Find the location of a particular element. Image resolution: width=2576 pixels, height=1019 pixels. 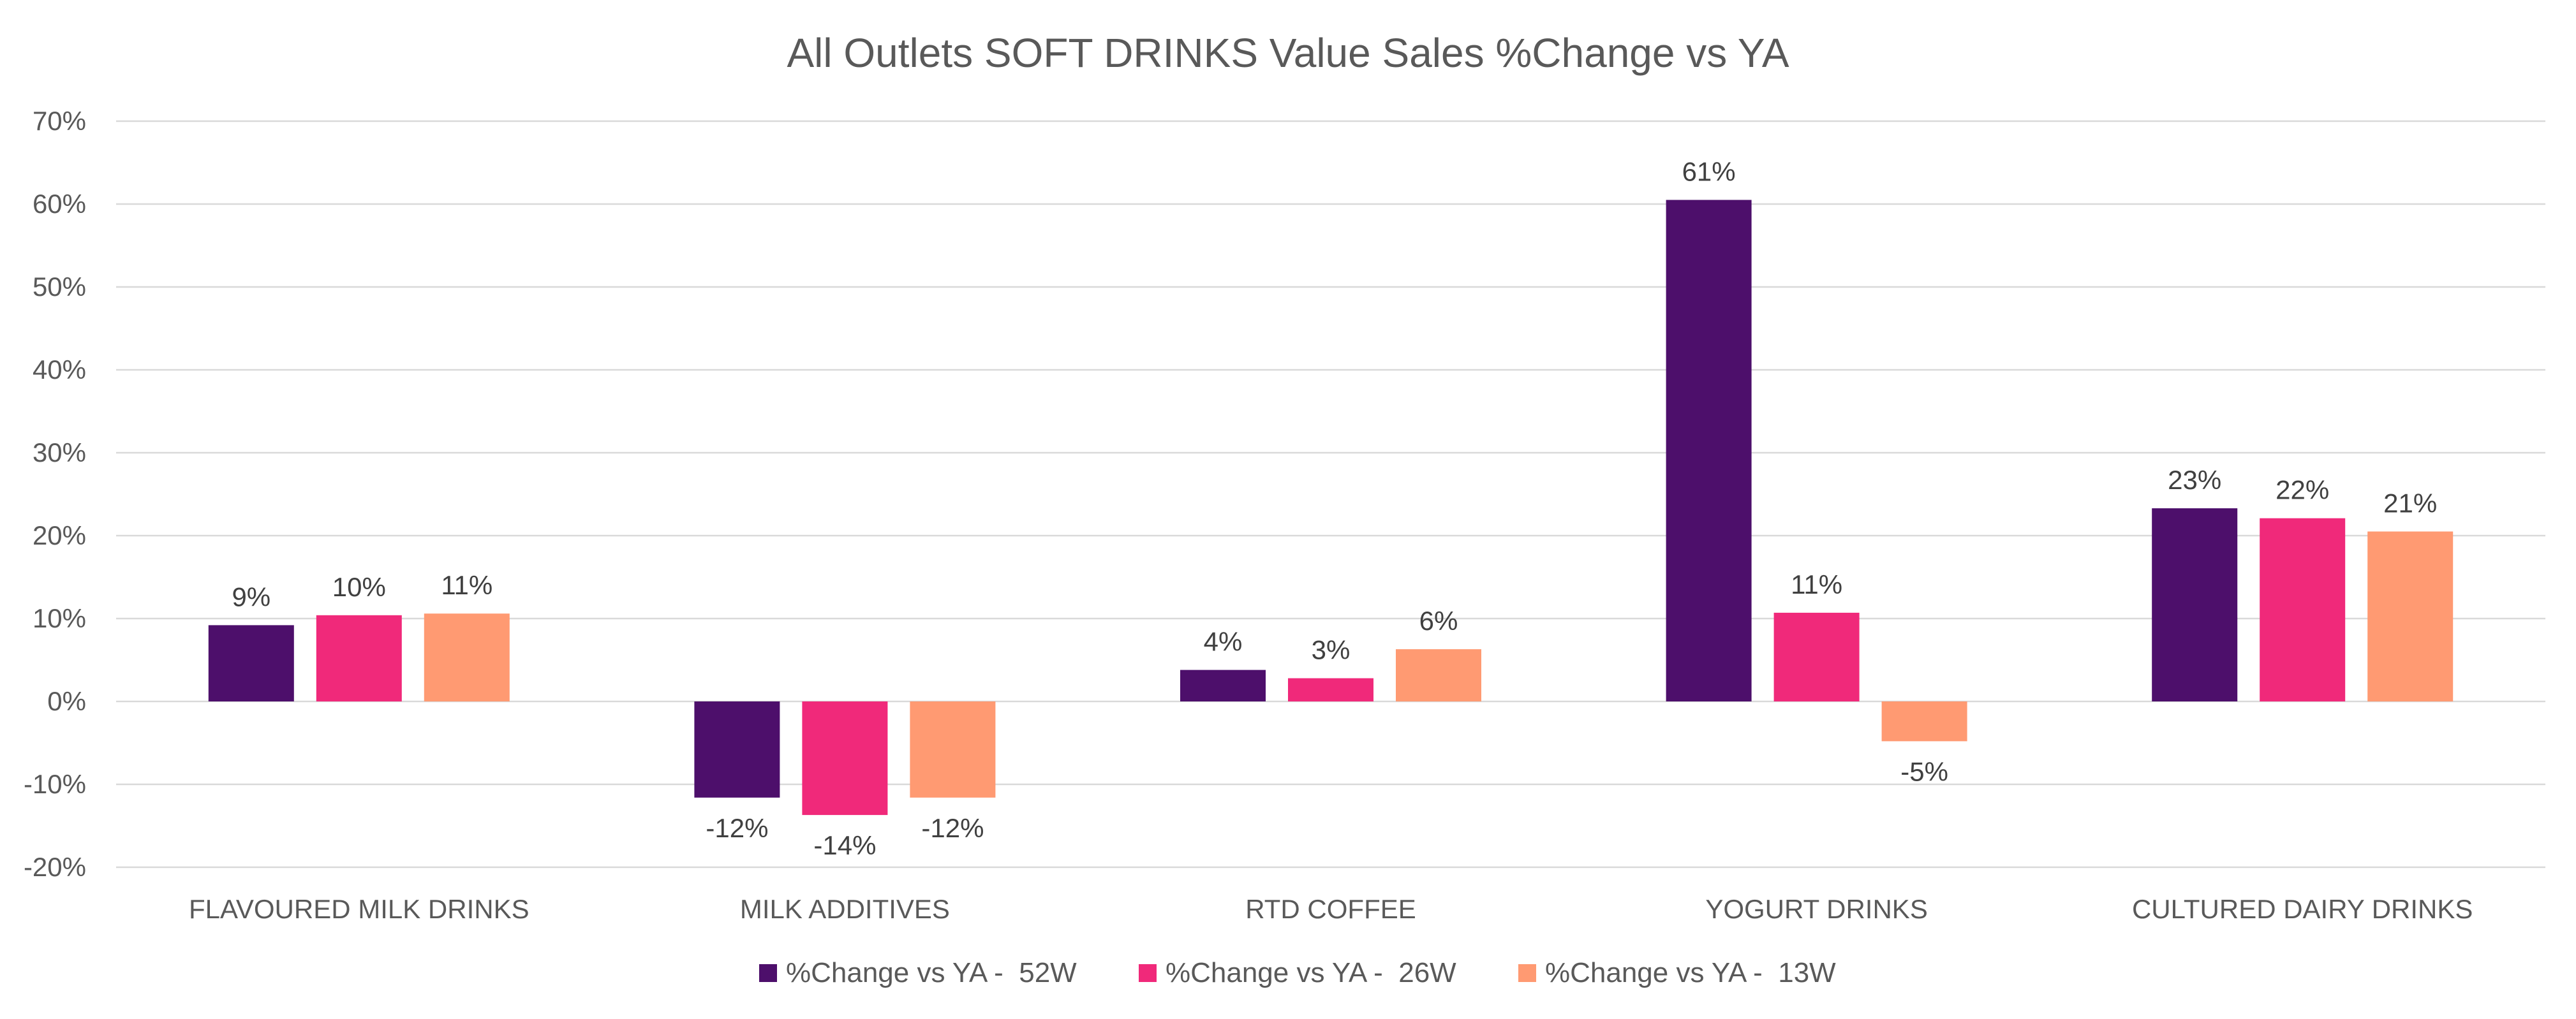

data-label: 3% is located at coordinates (1331, 650).